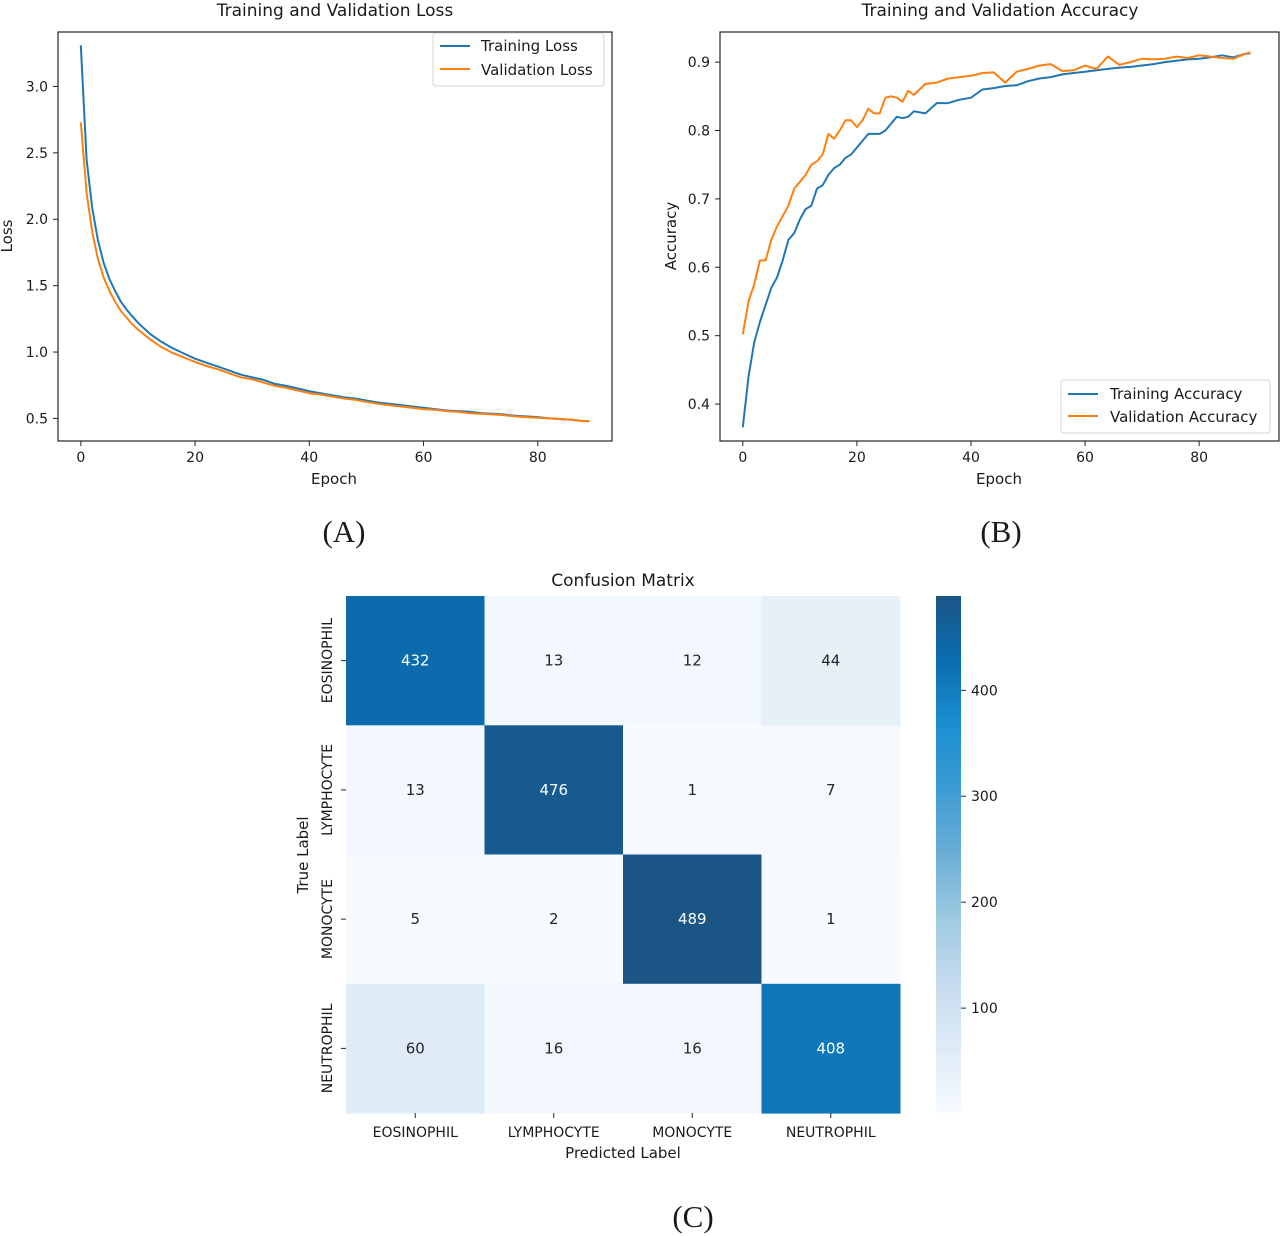 The height and width of the screenshot is (1236, 1280). Describe the element at coordinates (984, 797) in the screenshot. I see `colorbar-tick-label: 300` at that location.